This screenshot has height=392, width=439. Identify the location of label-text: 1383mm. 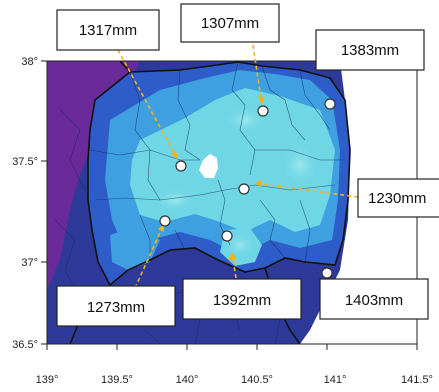
(370, 50).